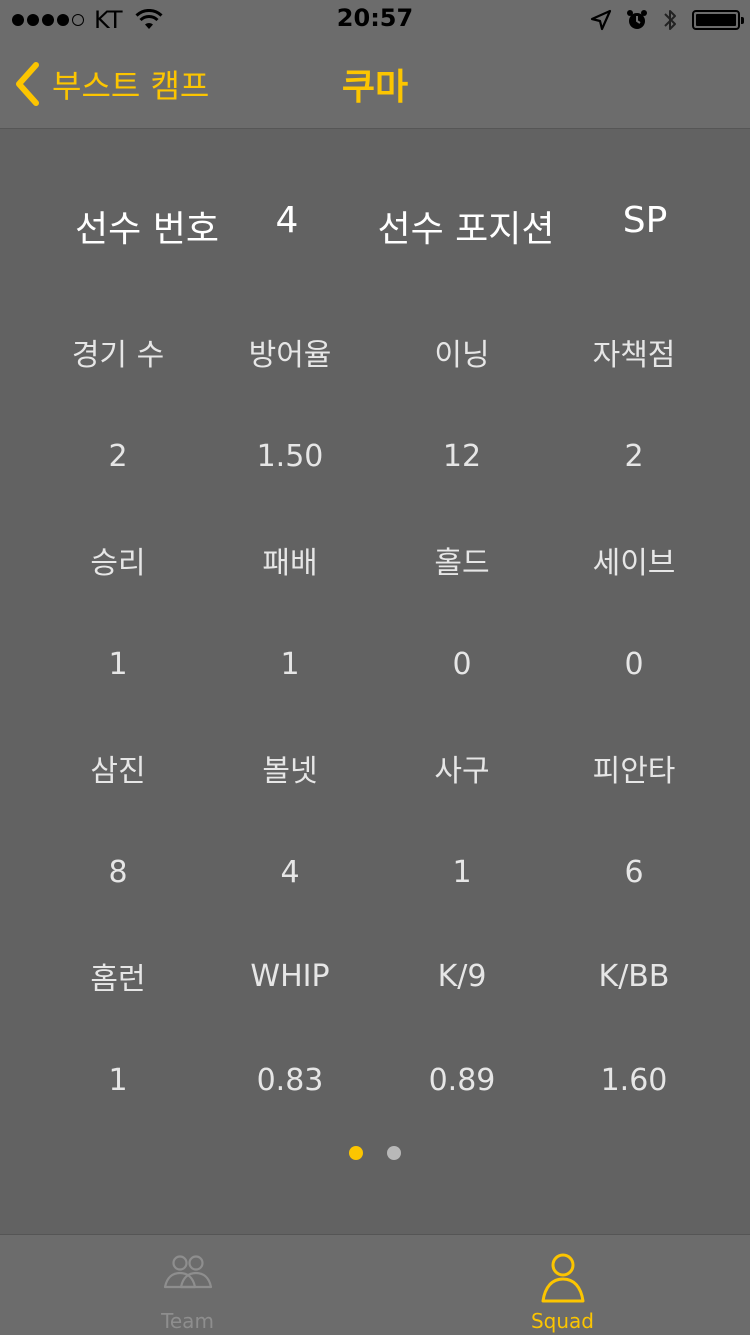 The image size is (750, 1335). I want to click on stat-value-home-runs: 1, so click(118, 1080).